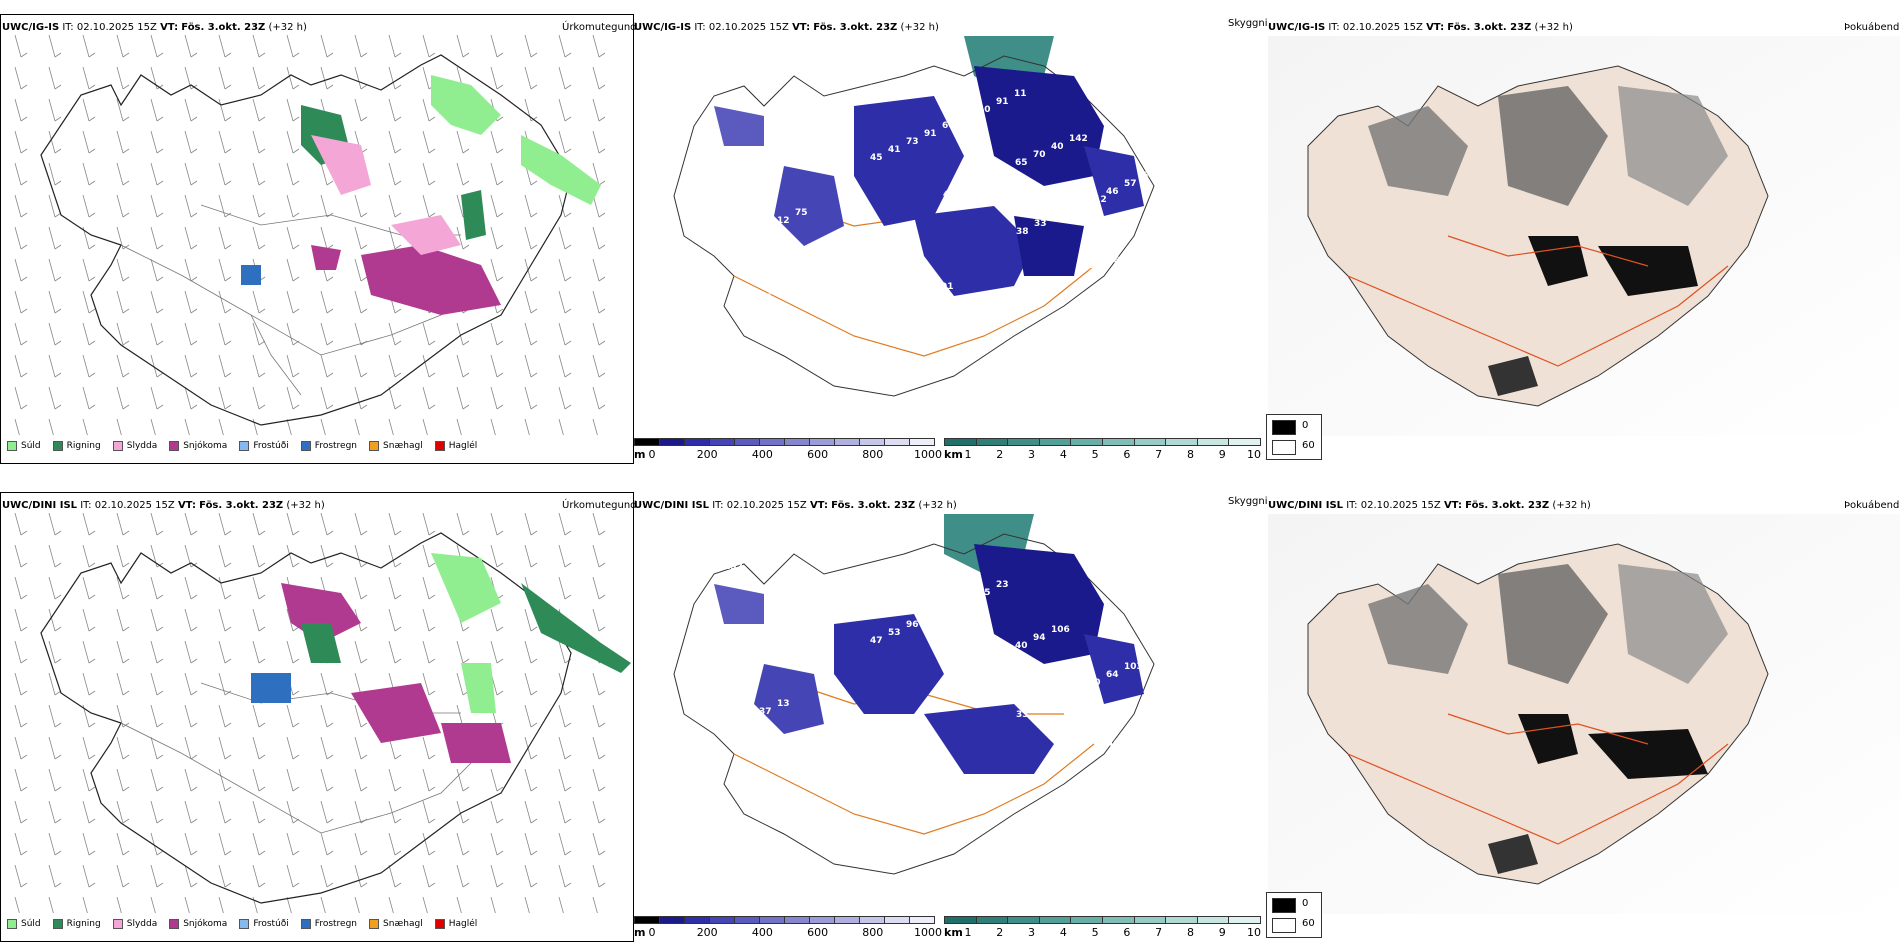 The height and width of the screenshot is (950, 1900). Describe the element at coordinates (441, 658) in the screenshot. I see `precip-areas` at that location.